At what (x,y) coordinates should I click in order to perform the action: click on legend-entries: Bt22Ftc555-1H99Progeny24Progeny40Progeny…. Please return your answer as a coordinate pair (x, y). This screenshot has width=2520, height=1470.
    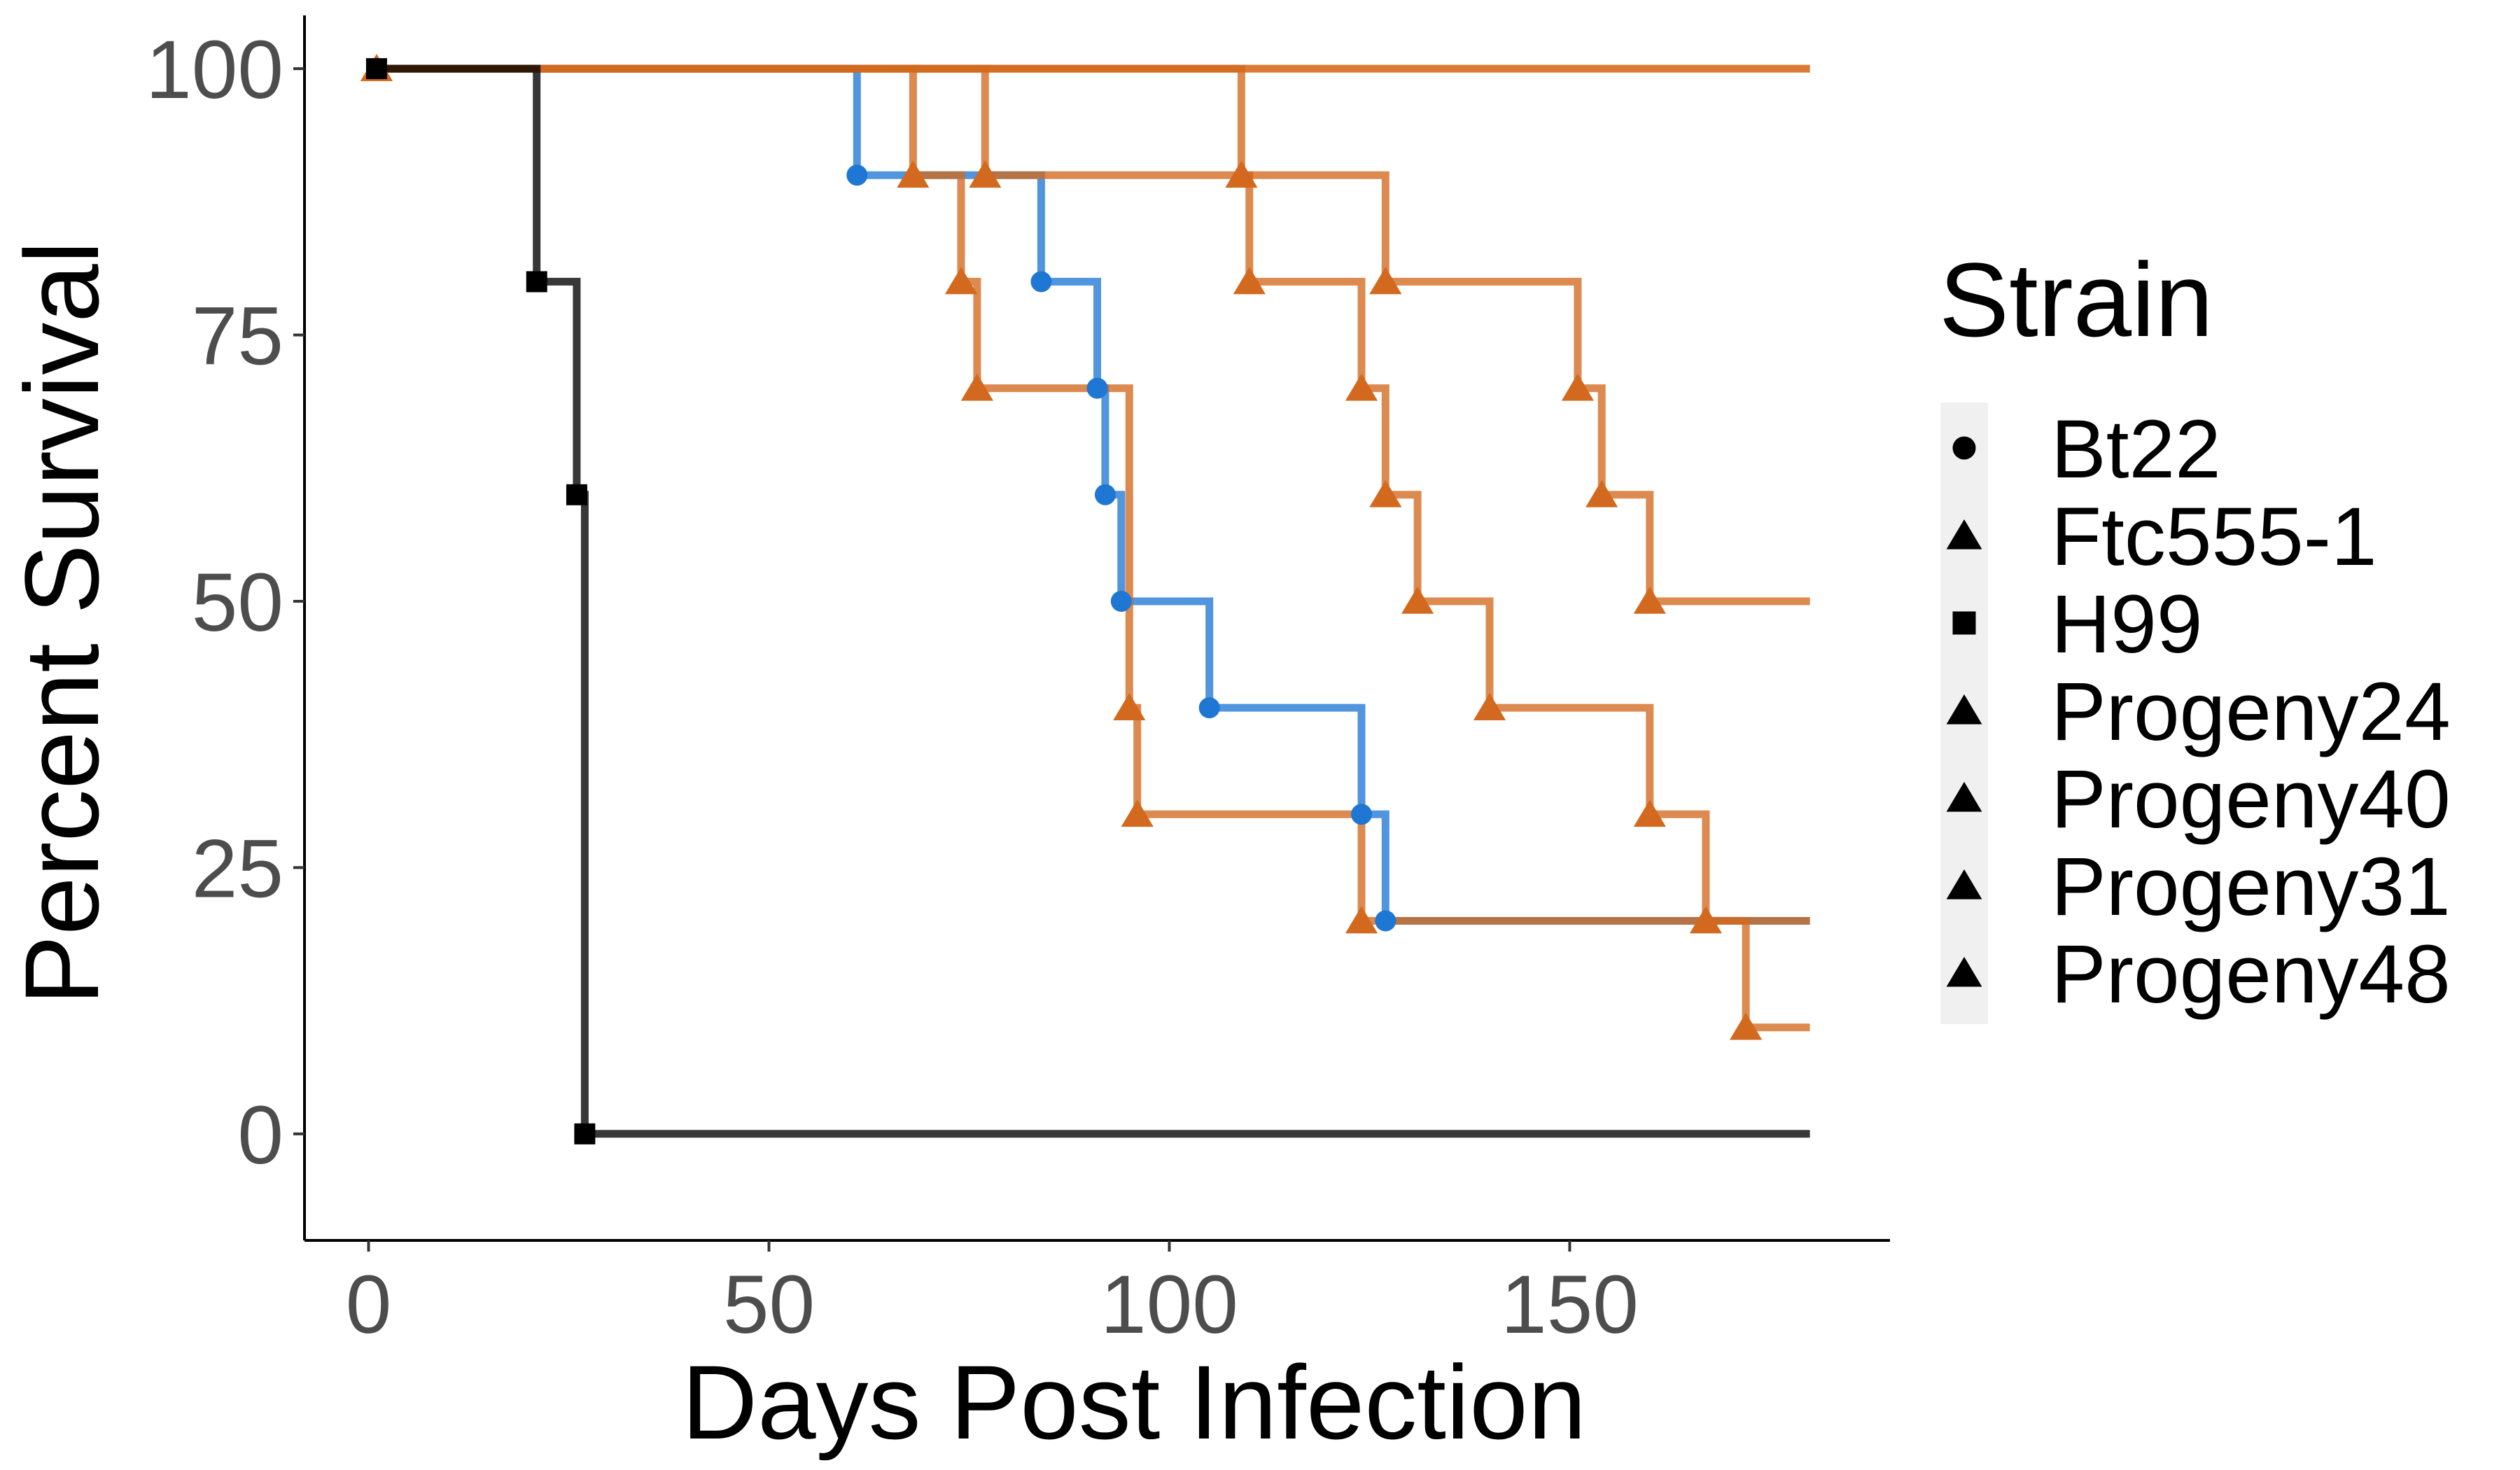
    Looking at the image, I should click on (2198, 712).